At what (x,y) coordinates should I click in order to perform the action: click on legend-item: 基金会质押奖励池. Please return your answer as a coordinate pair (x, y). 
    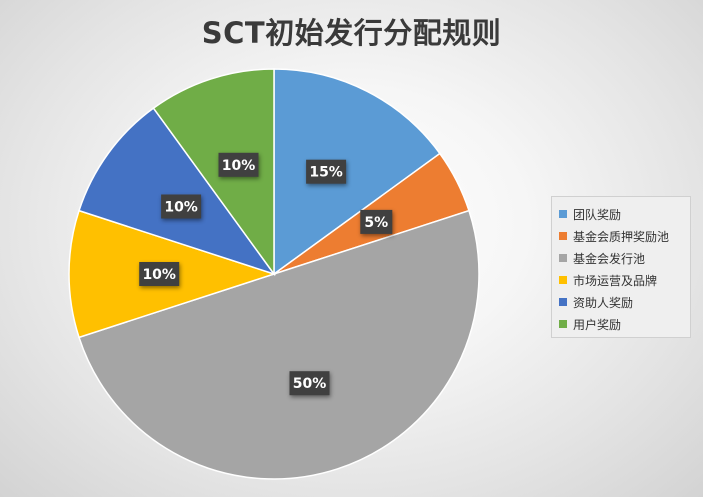
    Looking at the image, I should click on (624, 236).